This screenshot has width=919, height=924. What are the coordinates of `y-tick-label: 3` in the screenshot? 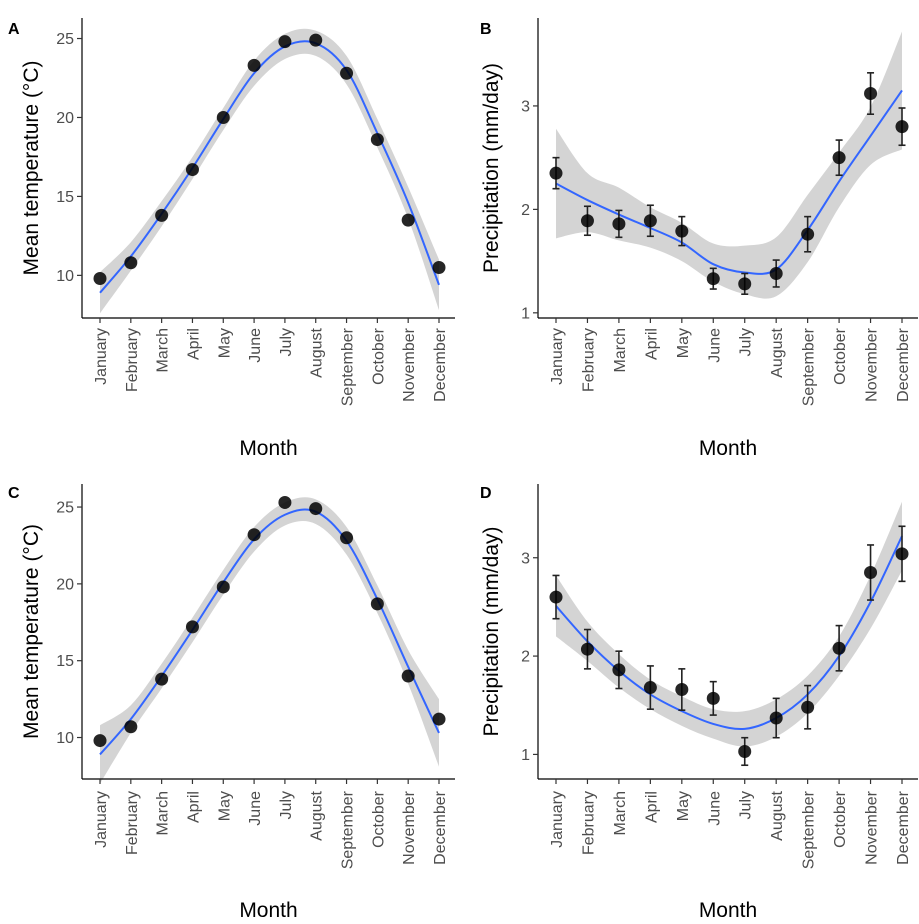 It's located at (525, 558).